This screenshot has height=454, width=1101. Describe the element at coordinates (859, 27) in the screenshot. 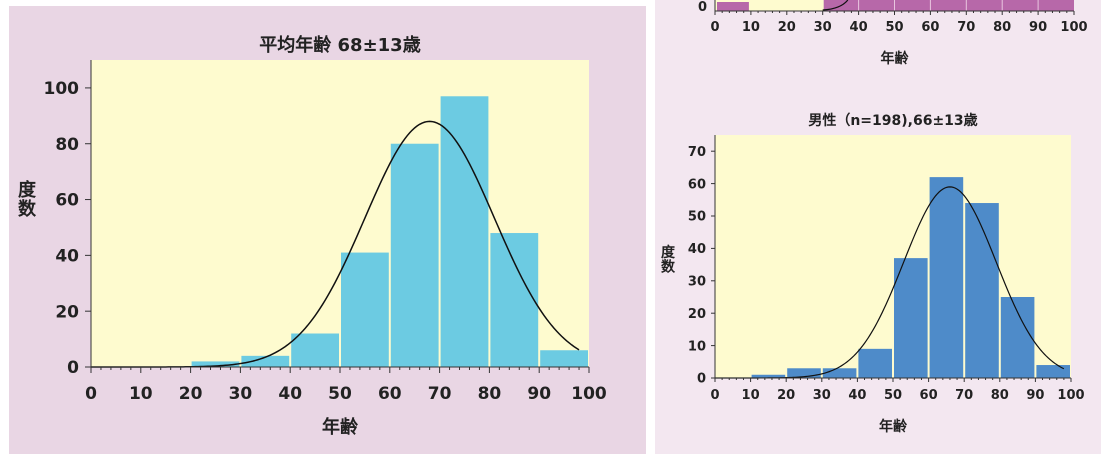

I see `top-chart-x-tick-label-40: 40` at that location.